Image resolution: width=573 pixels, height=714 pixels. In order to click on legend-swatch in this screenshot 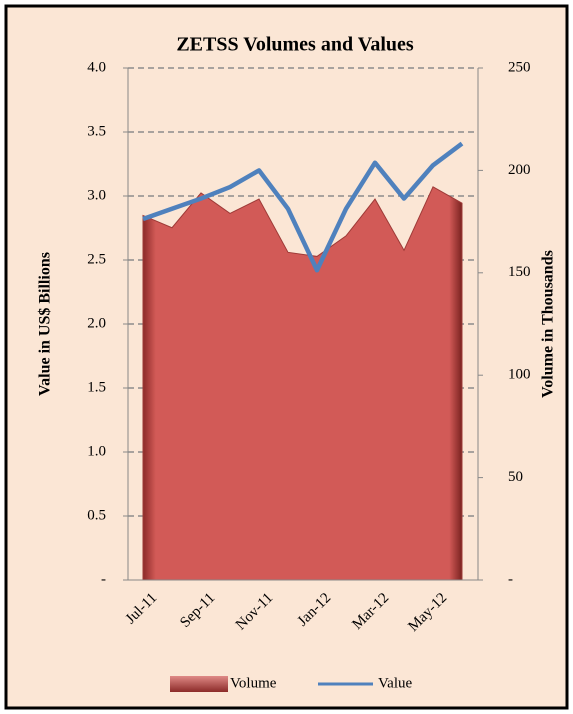, I will do `click(199, 684)`.